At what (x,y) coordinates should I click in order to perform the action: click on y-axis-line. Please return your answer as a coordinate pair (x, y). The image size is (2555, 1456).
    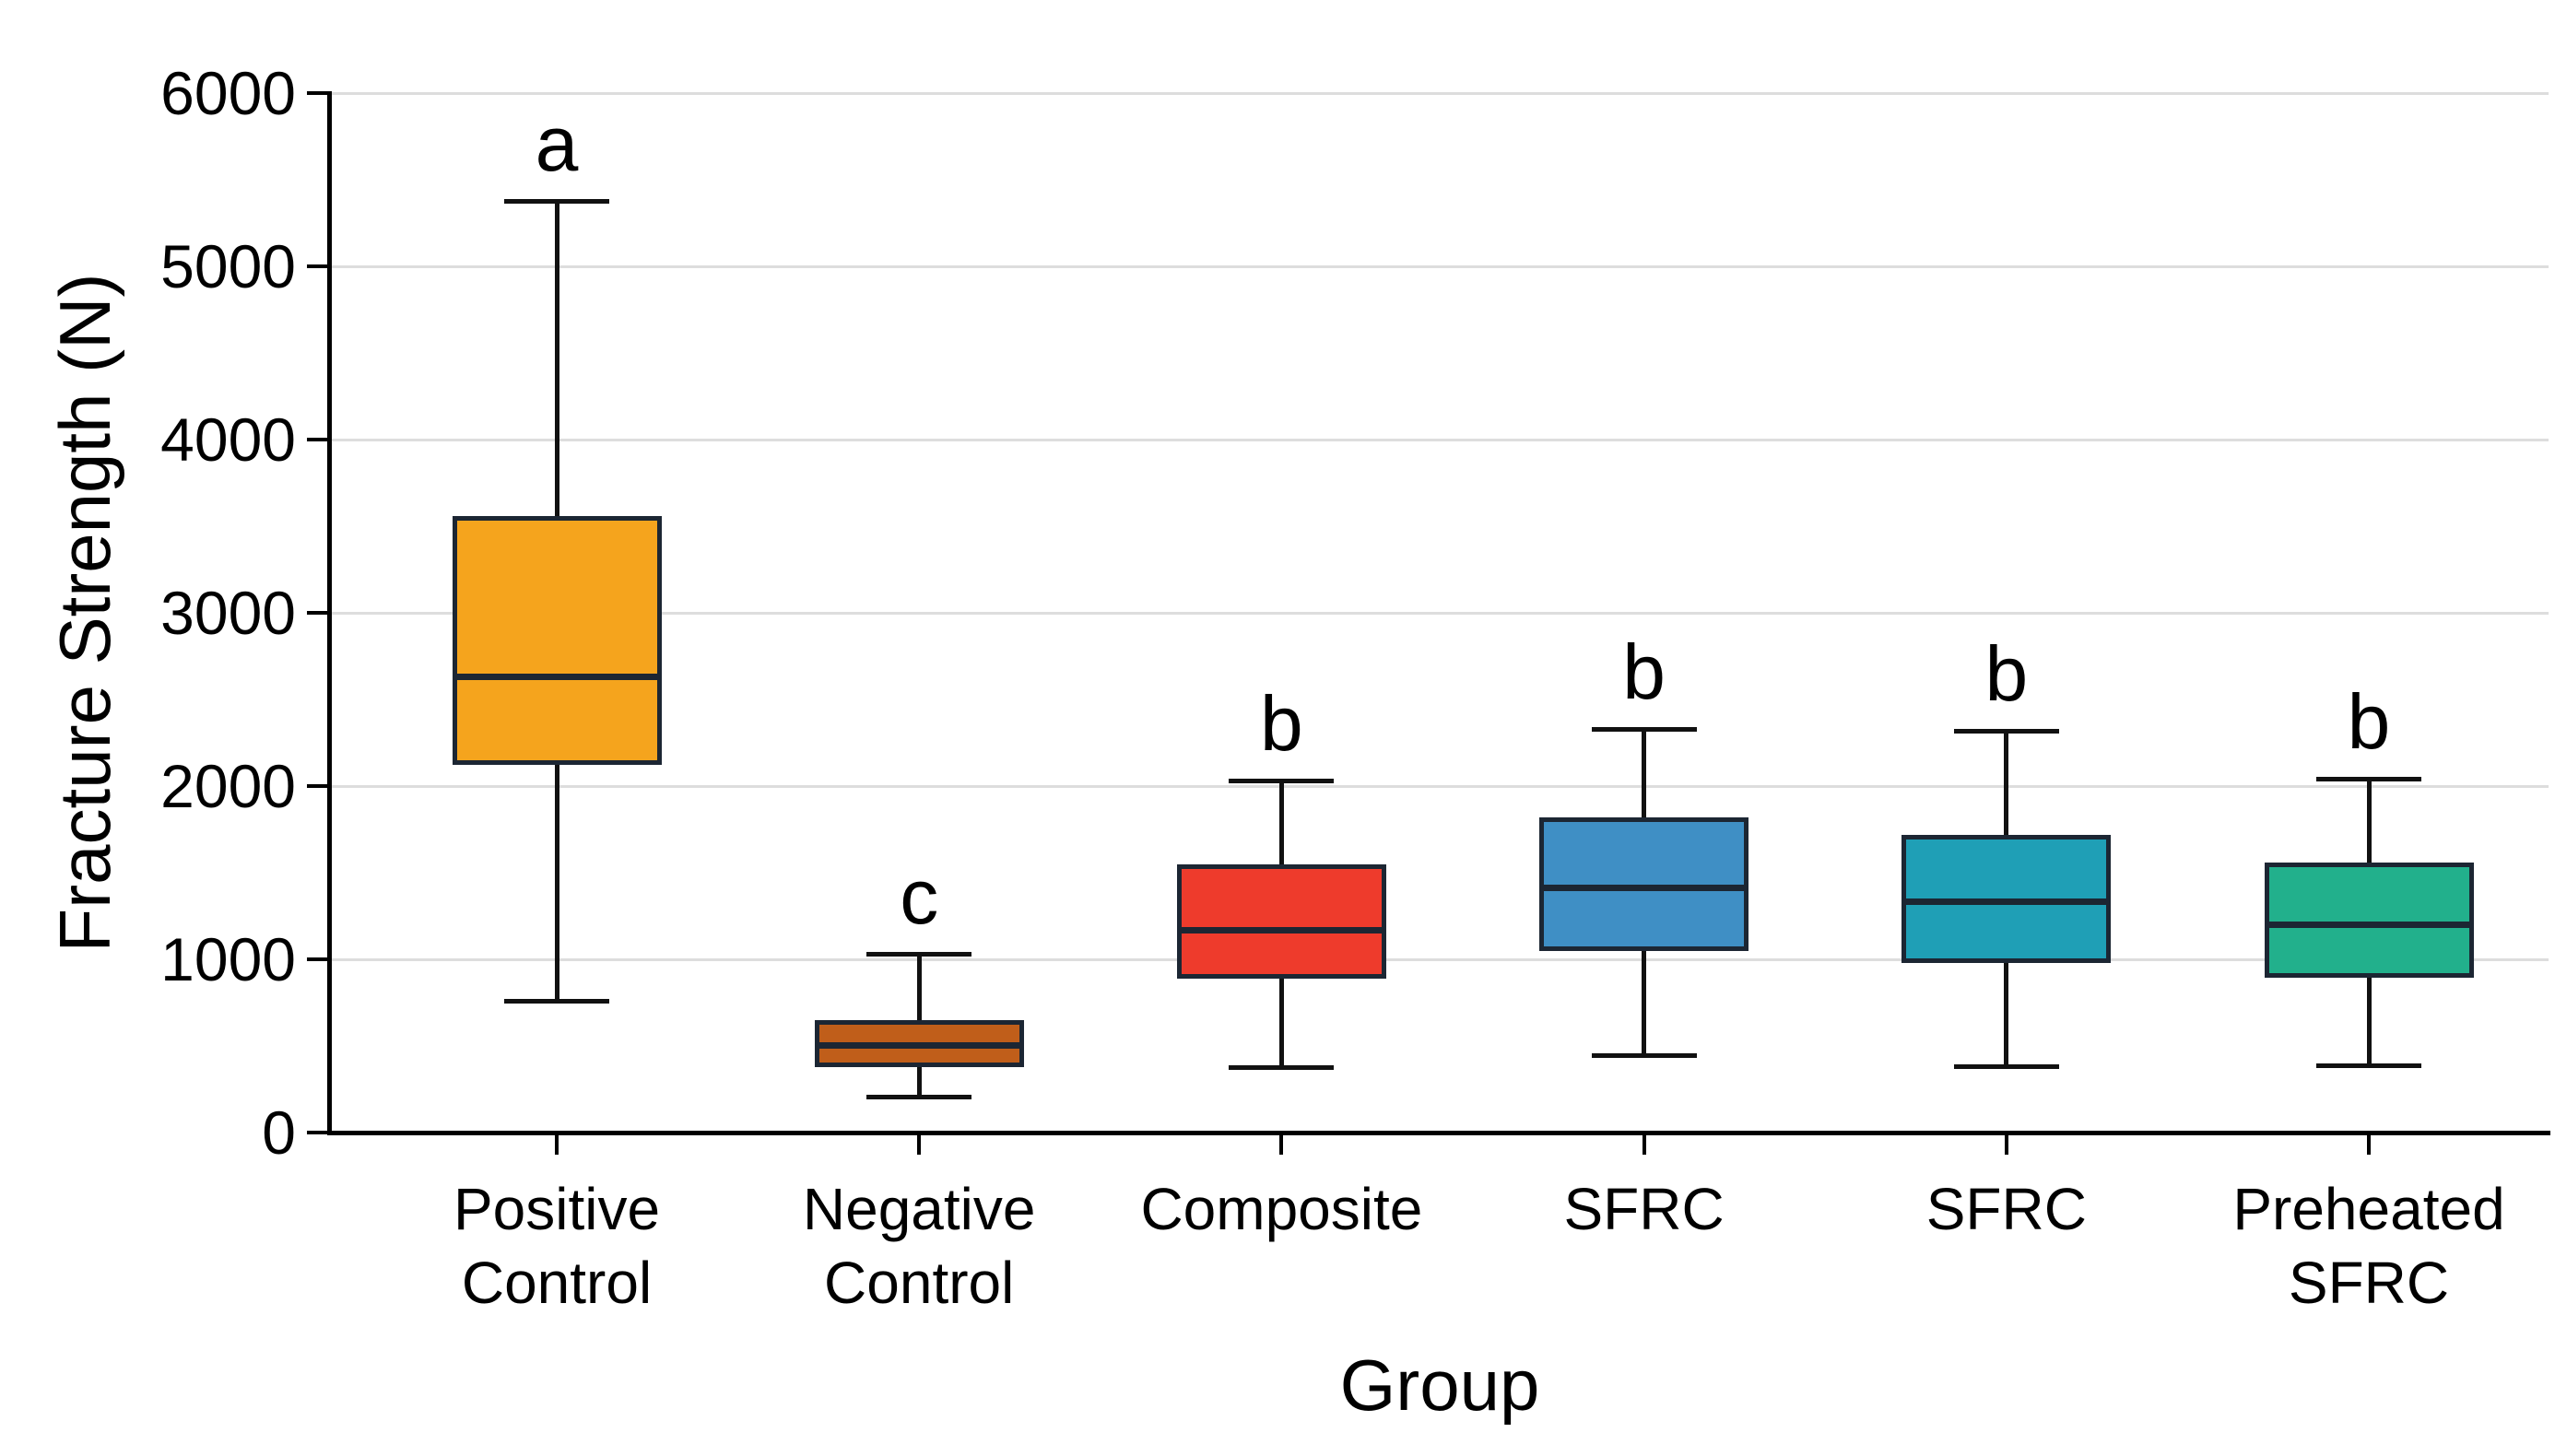
    Looking at the image, I should click on (329, 612).